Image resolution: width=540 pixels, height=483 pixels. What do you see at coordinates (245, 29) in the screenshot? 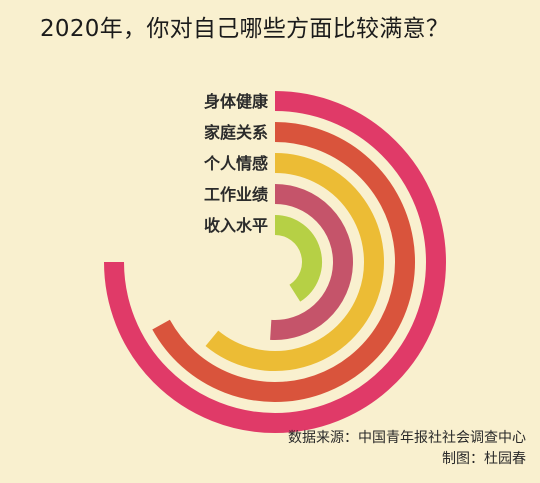
I see `chart-title: 2020年，你对自己哪些方面比较满意？` at bounding box center [245, 29].